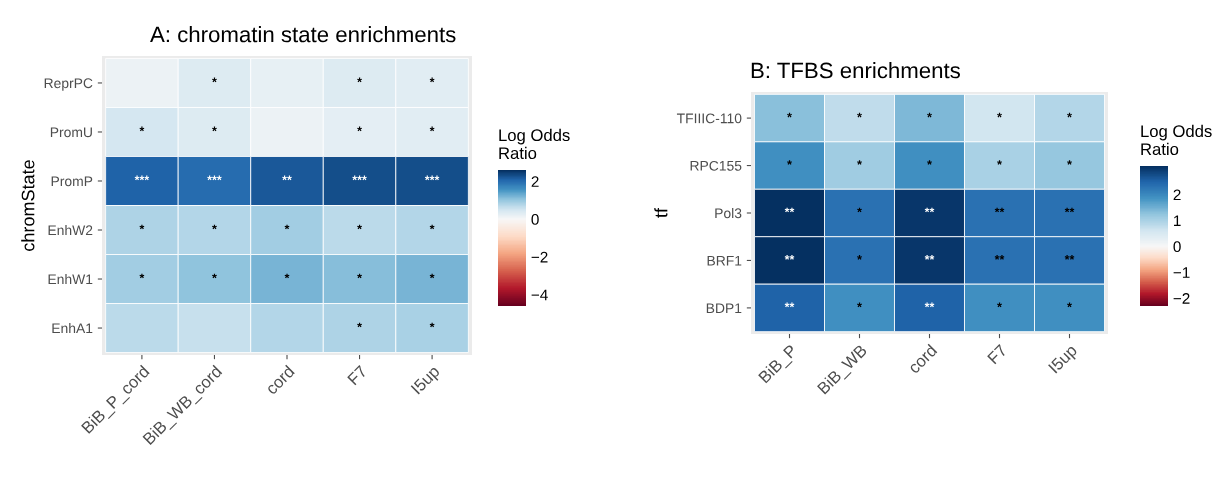  Describe the element at coordinates (303, 34) in the screenshot. I see `chart-title: A: chromatin state enrichments` at that location.